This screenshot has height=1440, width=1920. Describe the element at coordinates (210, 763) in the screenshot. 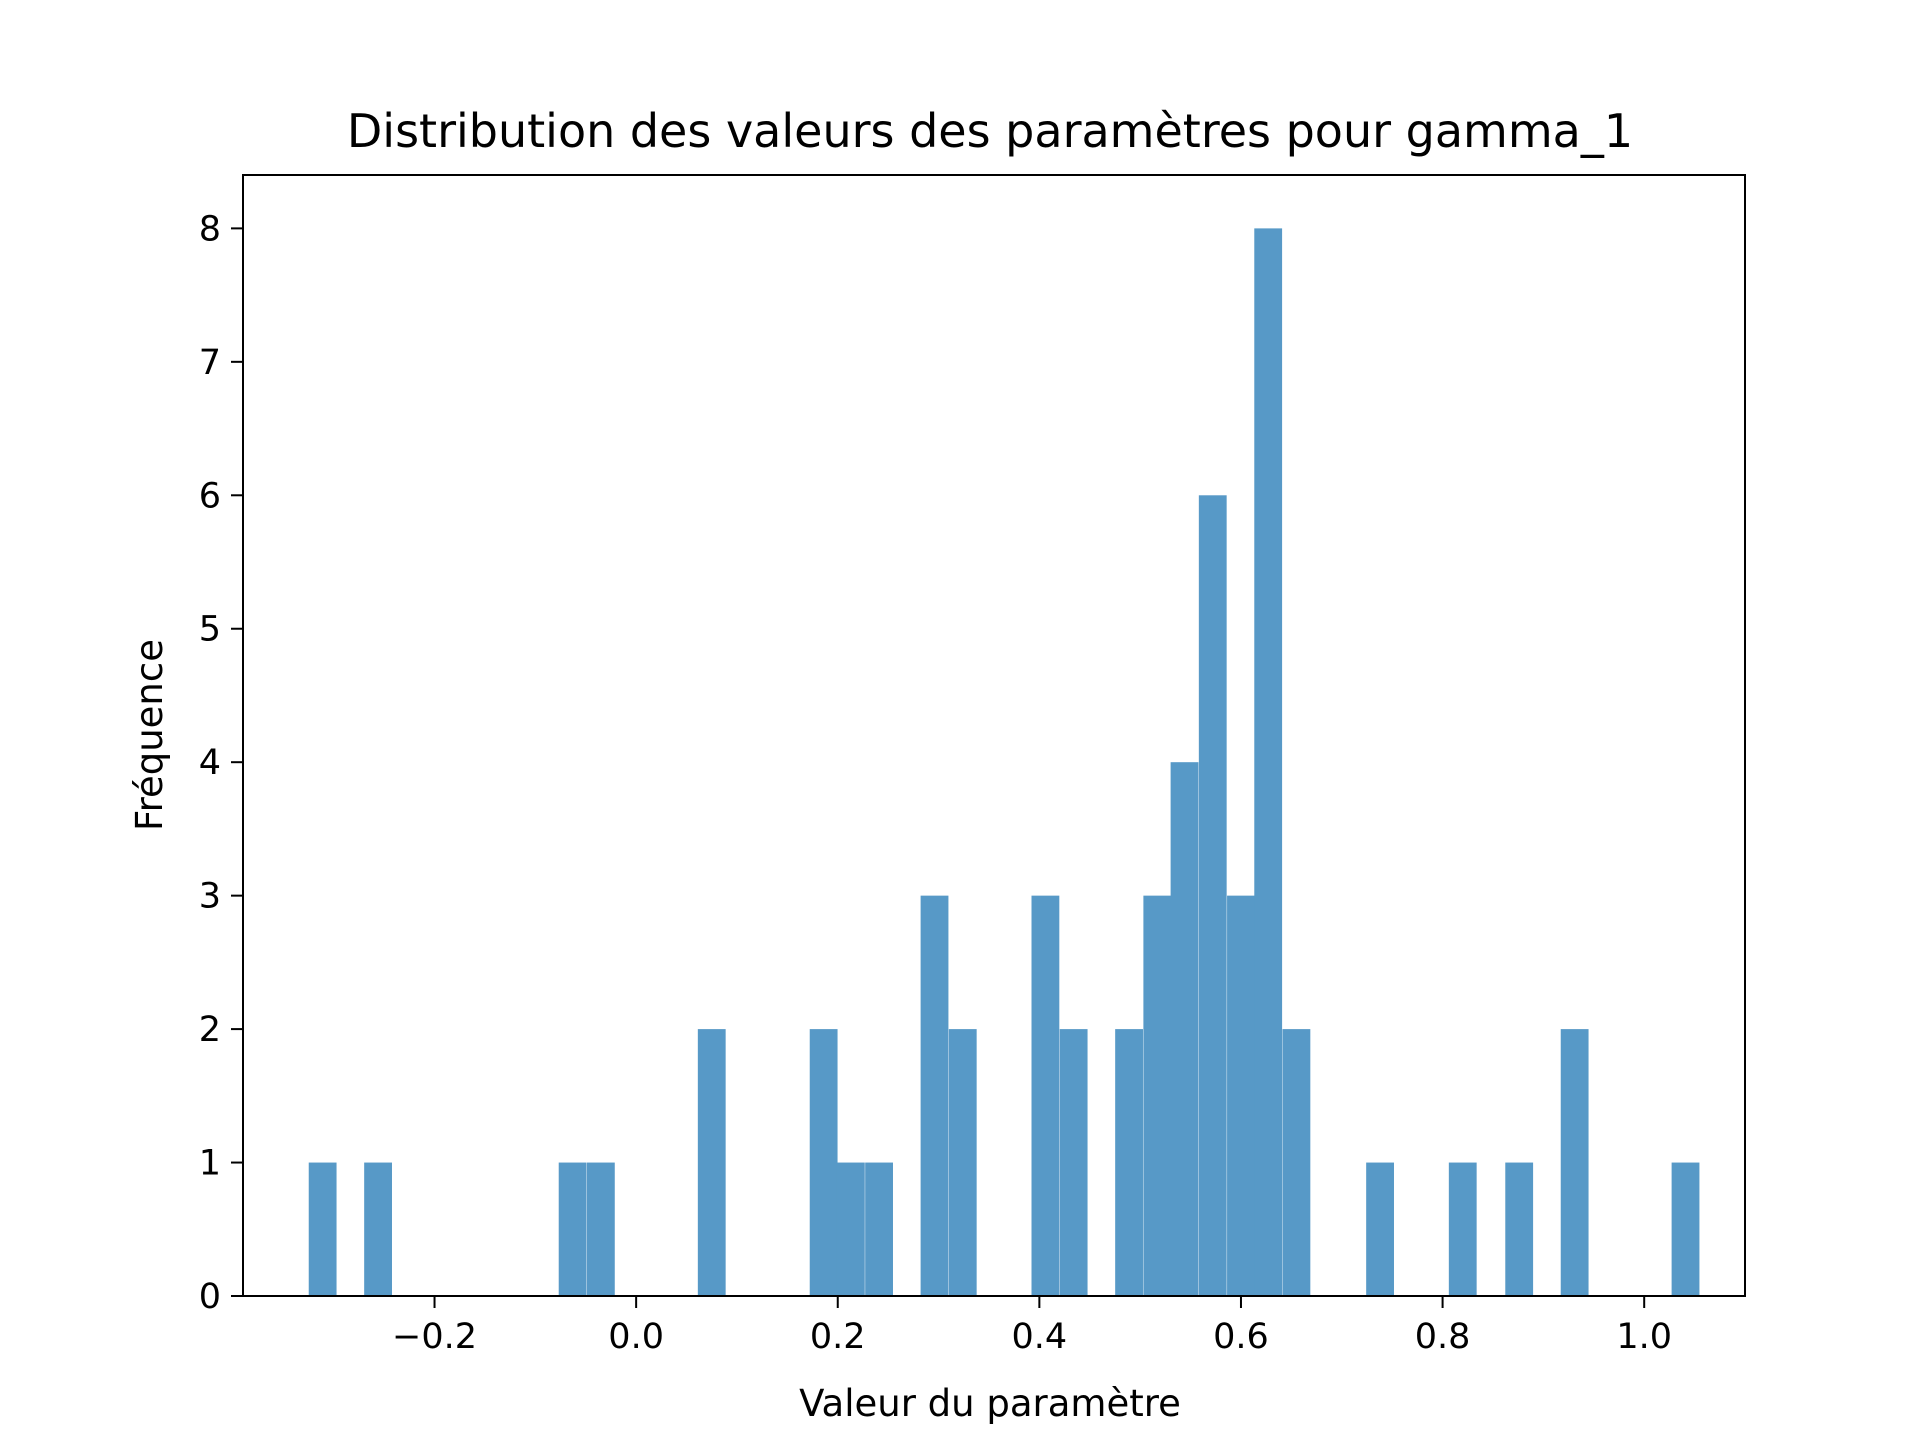

I see `y-tick-label: 4` at that location.